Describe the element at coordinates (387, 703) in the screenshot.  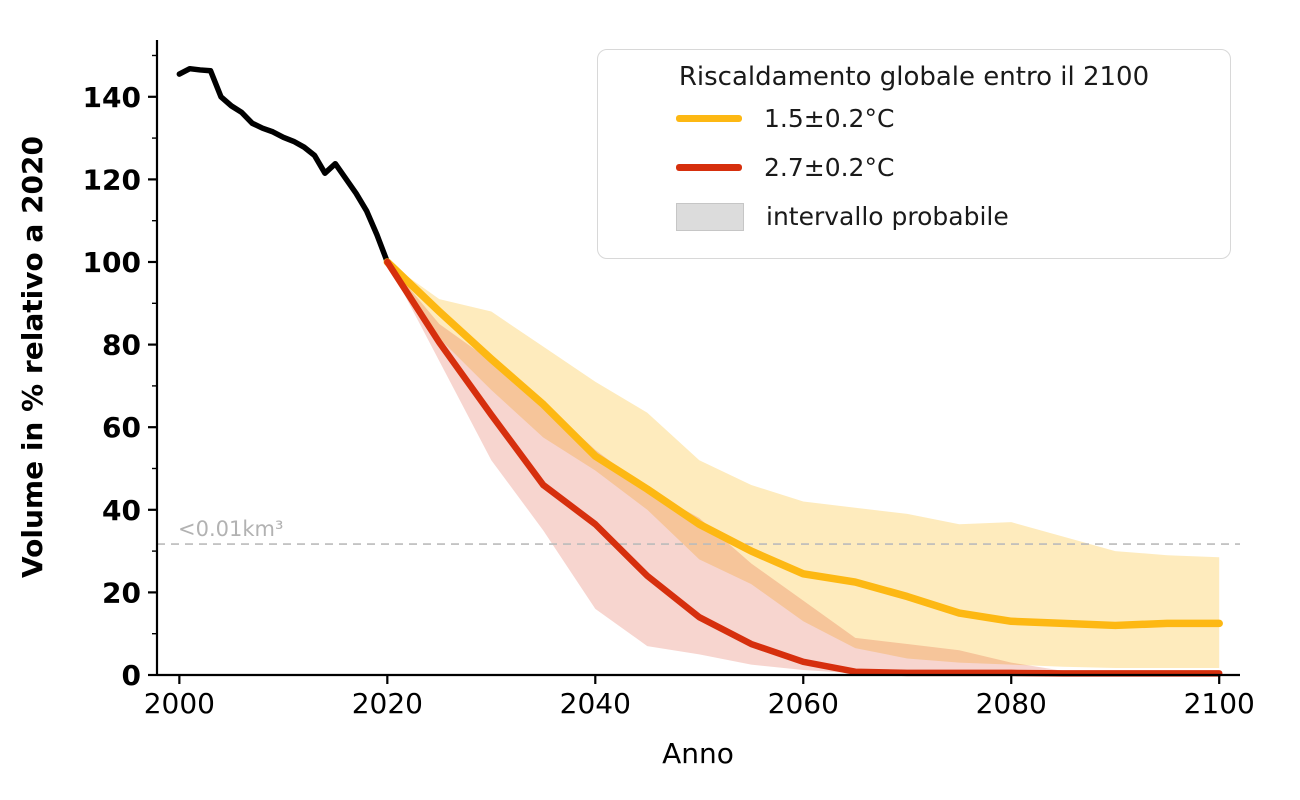
I see `x-tick-label: 2020` at that location.